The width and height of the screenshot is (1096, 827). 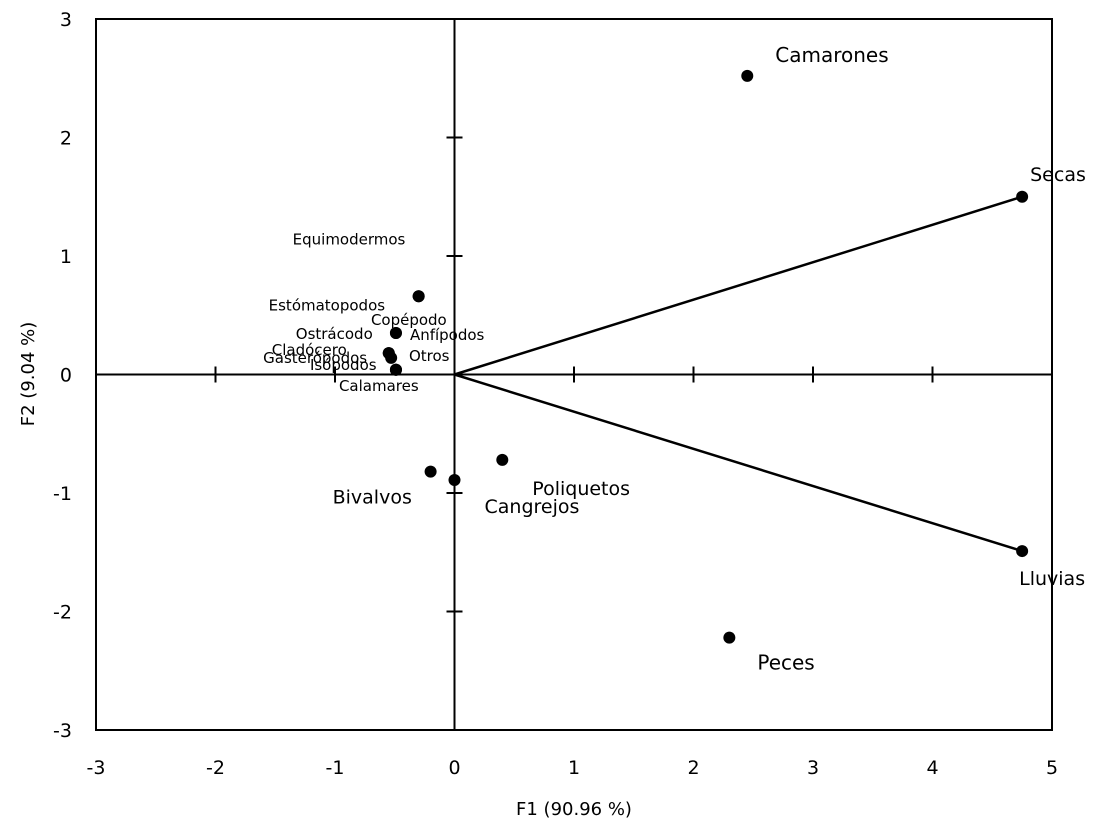 What do you see at coordinates (1052, 579) in the screenshot?
I see `point-label: Lluvias` at bounding box center [1052, 579].